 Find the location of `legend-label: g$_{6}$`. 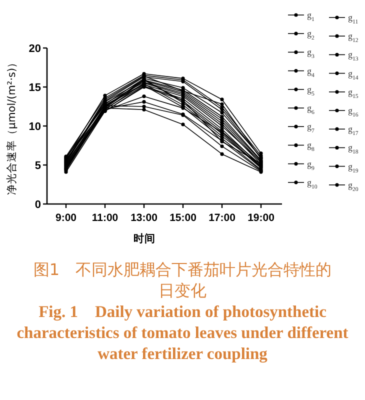

legend-label: g$_{6}$ is located at coordinates (310, 109).